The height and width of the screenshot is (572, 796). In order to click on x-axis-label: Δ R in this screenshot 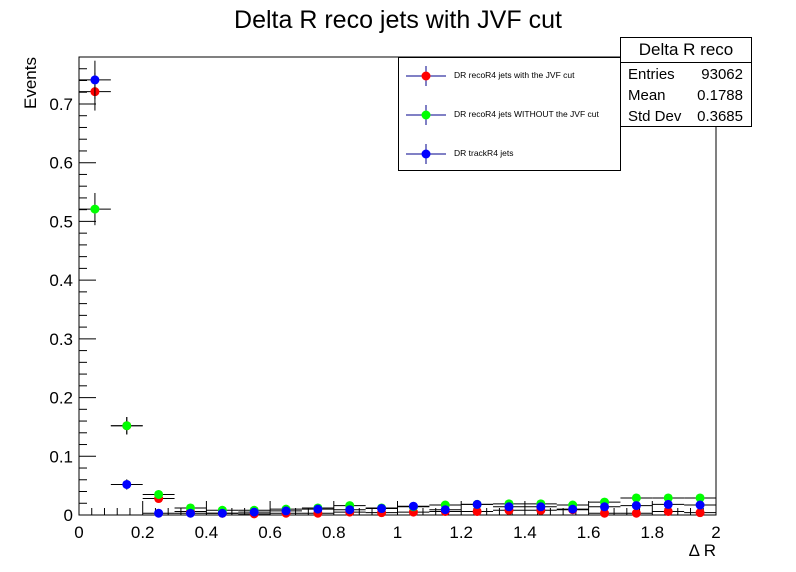, I will do `click(702, 550)`.